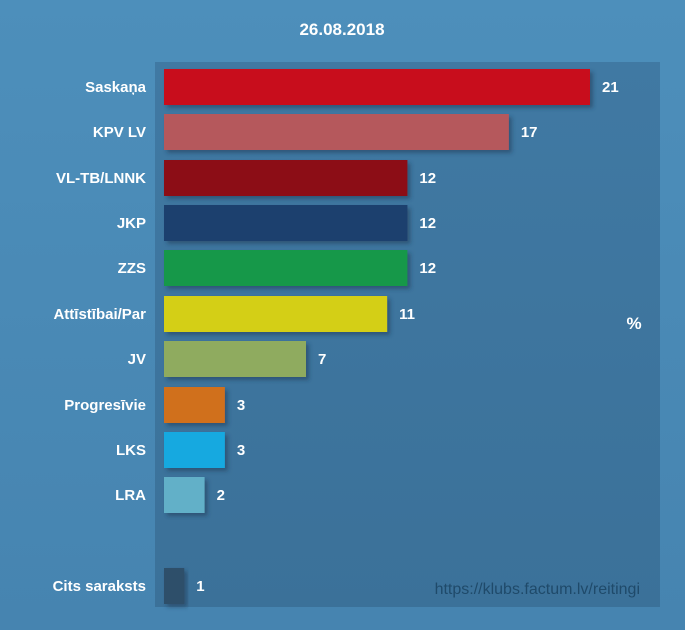 The width and height of the screenshot is (685, 630). I want to click on category-label: JKP, so click(131, 223).